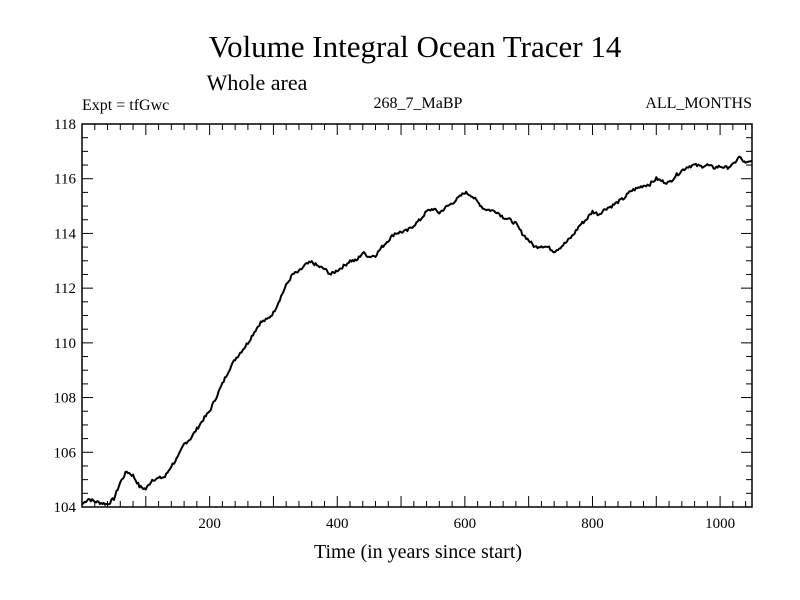 This screenshot has width=800, height=600. What do you see at coordinates (65, 180) in the screenshot?
I see `y-tick-label: 116` at bounding box center [65, 180].